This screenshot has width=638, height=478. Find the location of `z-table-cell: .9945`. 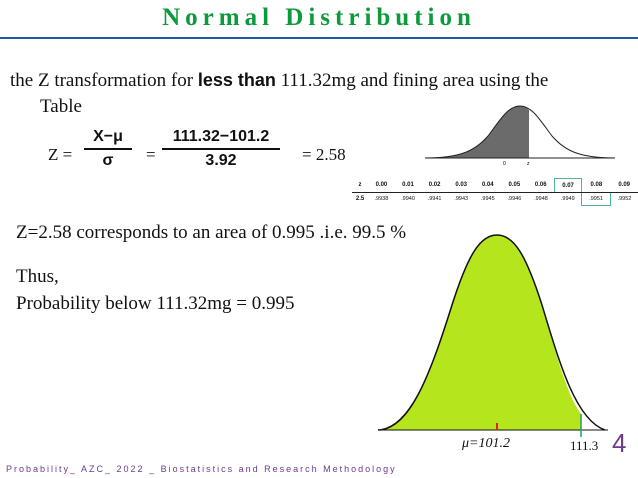

z-table-cell: .9945 is located at coordinates (487, 199).